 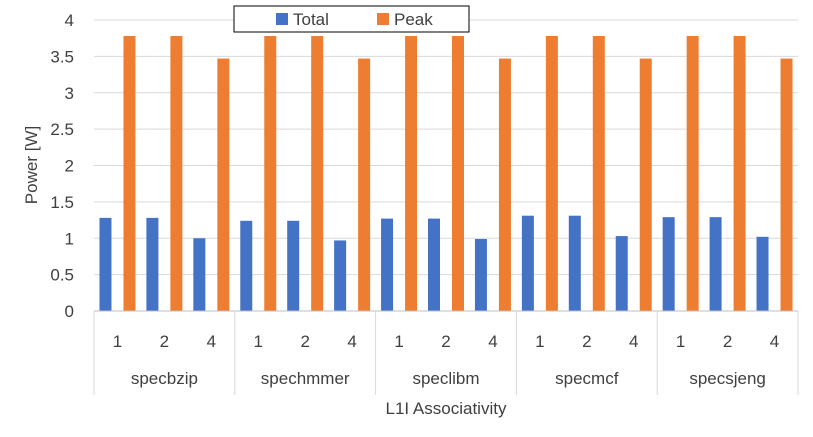 I want to click on x-group-label: specsjeng, so click(x=727, y=378).